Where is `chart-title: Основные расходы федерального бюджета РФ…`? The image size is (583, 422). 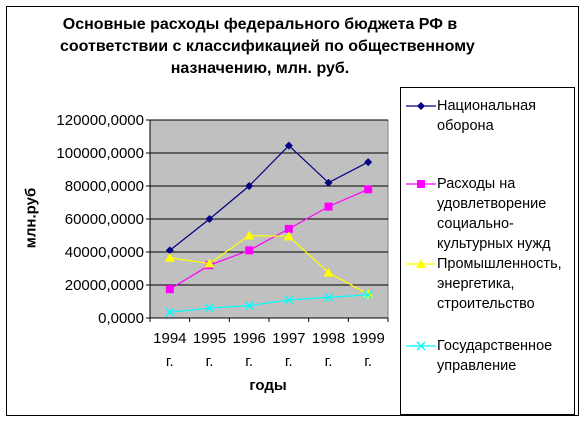 chart-title: Основные расходы федерального бюджета РФ… is located at coordinates (267, 47).